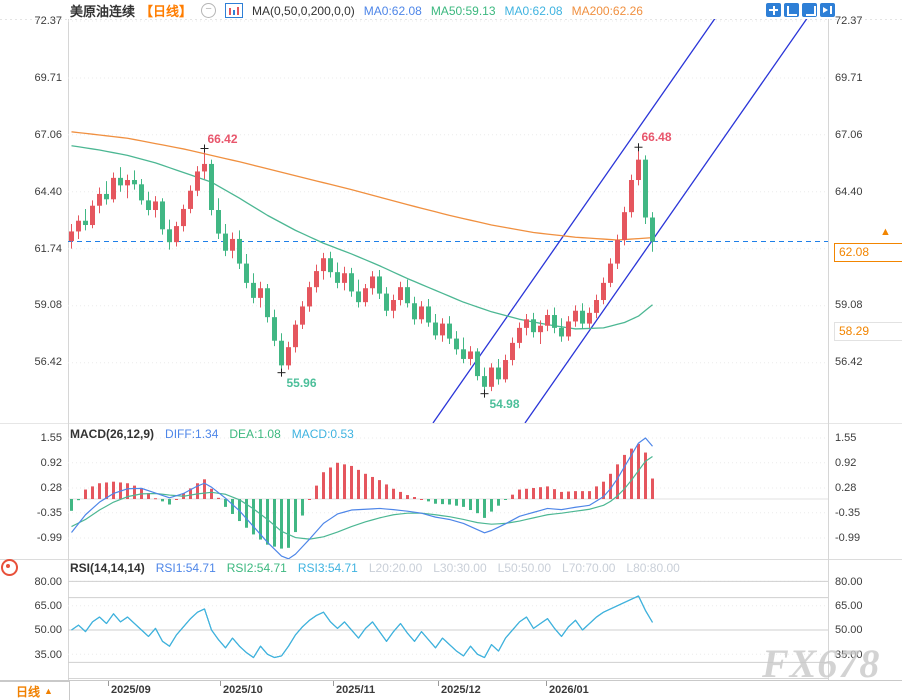 This screenshot has height=700, width=902. I want to click on rsi3-value: RSI3:54.71, so click(327, 568).